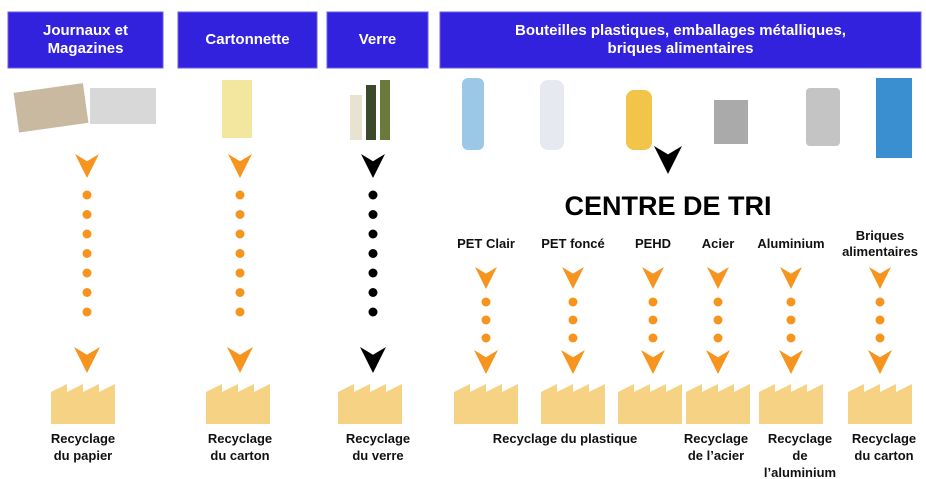 This screenshot has height=479, width=926. Describe the element at coordinates (880, 251) in the screenshot. I see `material-label-line: alimentaires` at that location.